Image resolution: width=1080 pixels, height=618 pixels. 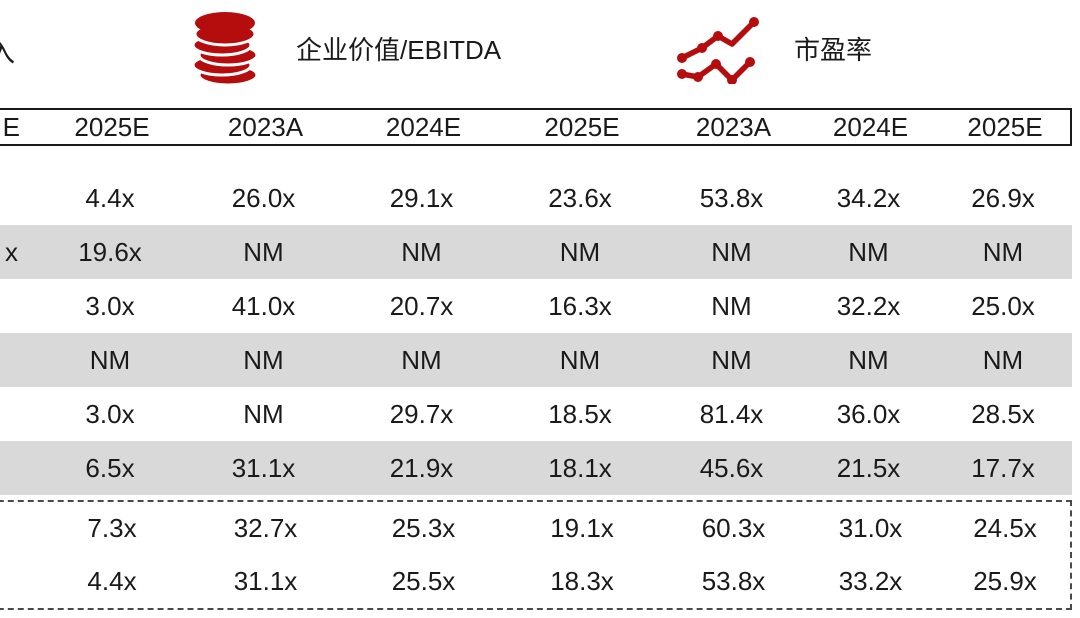 I want to click on table-row: 3.0x NM 29.7x 18.5x 81.4x 36.0x 28.5x, so click(x=536, y=414).